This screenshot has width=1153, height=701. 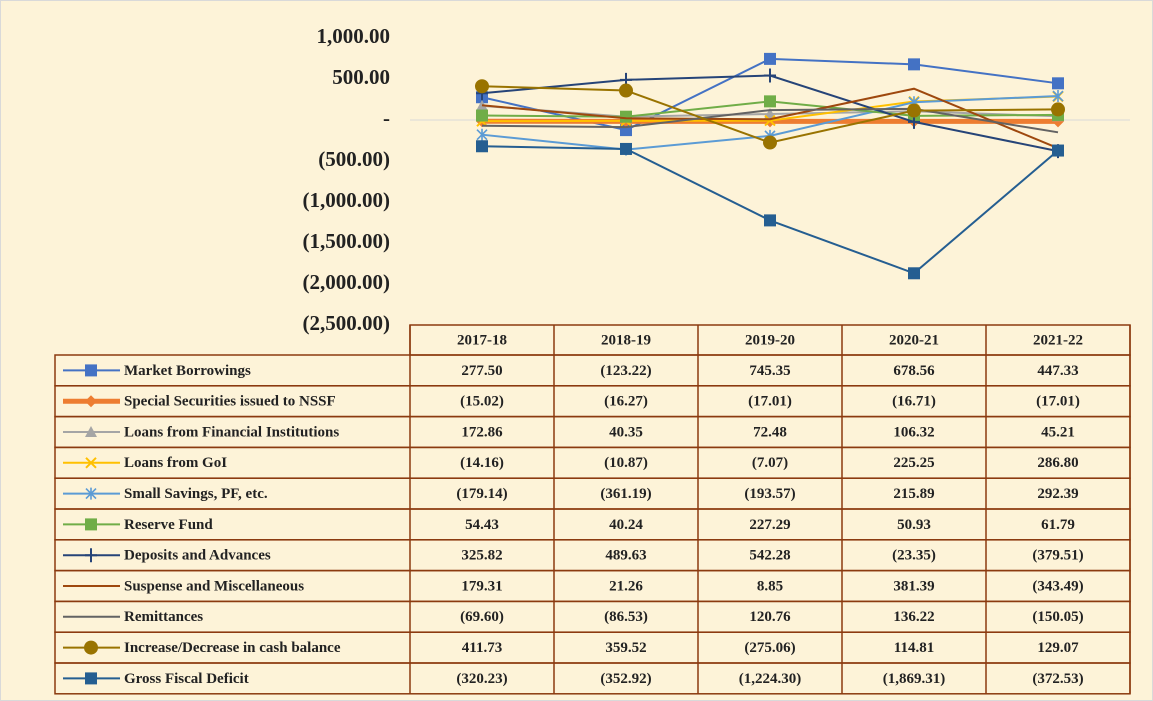 What do you see at coordinates (769, 494) in the screenshot?
I see `table-value: (193.57)` at bounding box center [769, 494].